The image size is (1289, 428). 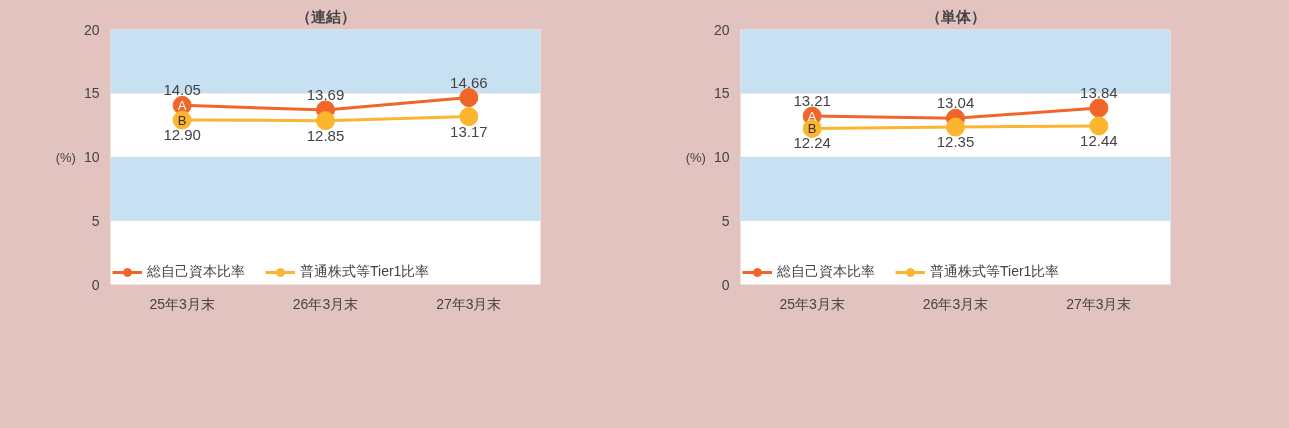 What do you see at coordinates (325, 16) in the screenshot?
I see `chart-title: （連結）` at bounding box center [325, 16].